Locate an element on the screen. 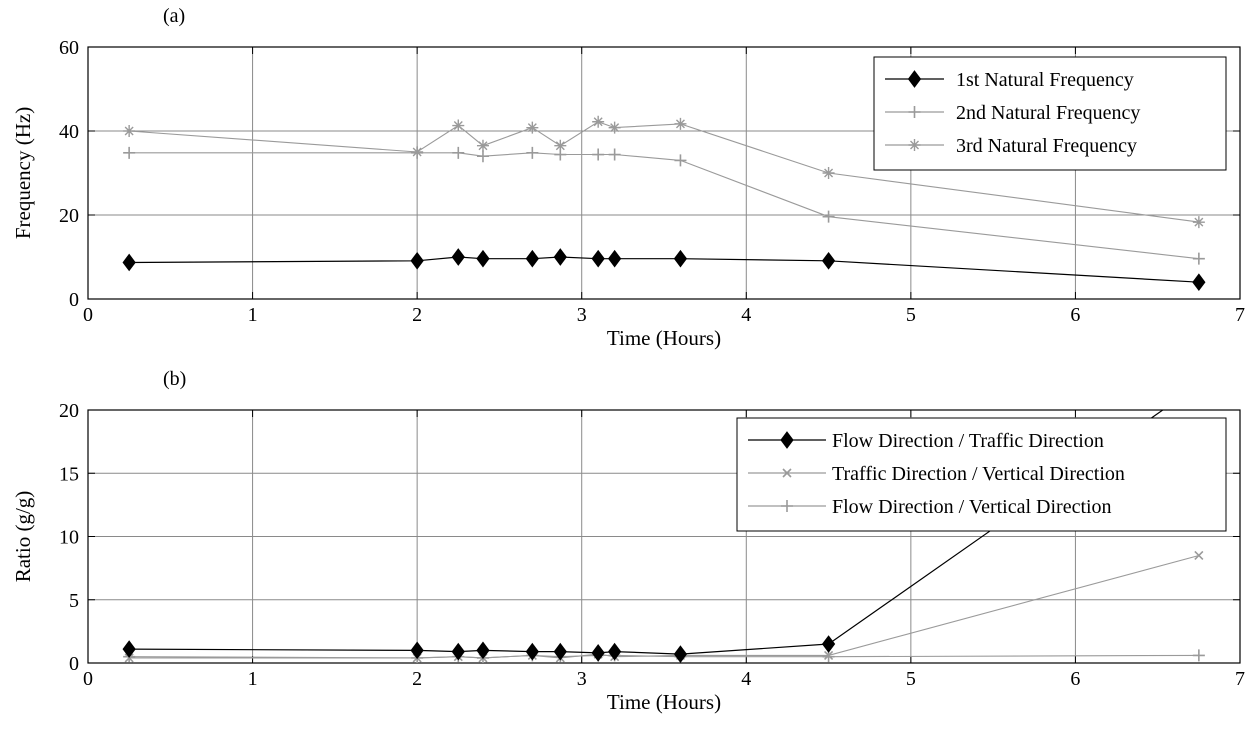 This screenshot has height=734, width=1257. legend-label: 2nd Natural Frequency is located at coordinates (1048, 113).